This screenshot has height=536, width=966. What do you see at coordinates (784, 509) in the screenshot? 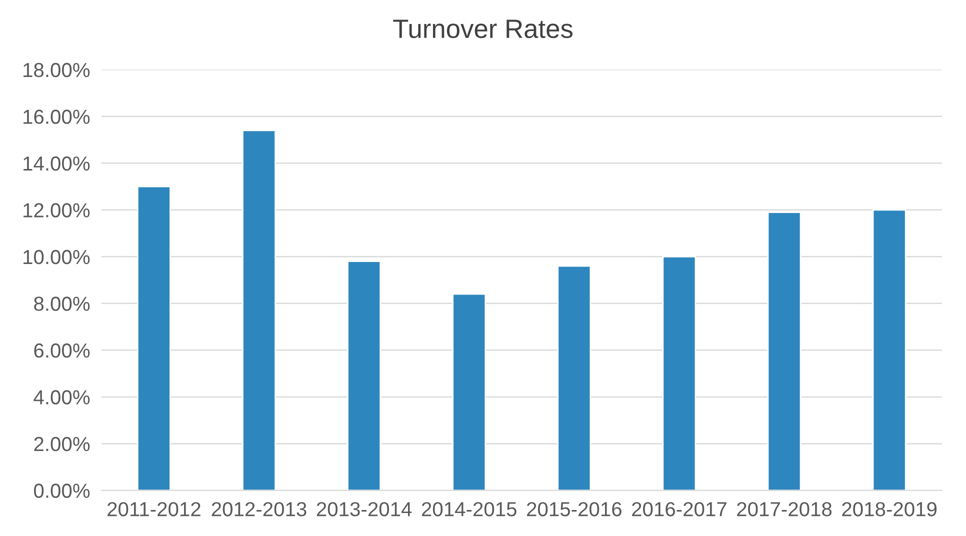
I see `x-tick-label: 2017-2018` at bounding box center [784, 509].